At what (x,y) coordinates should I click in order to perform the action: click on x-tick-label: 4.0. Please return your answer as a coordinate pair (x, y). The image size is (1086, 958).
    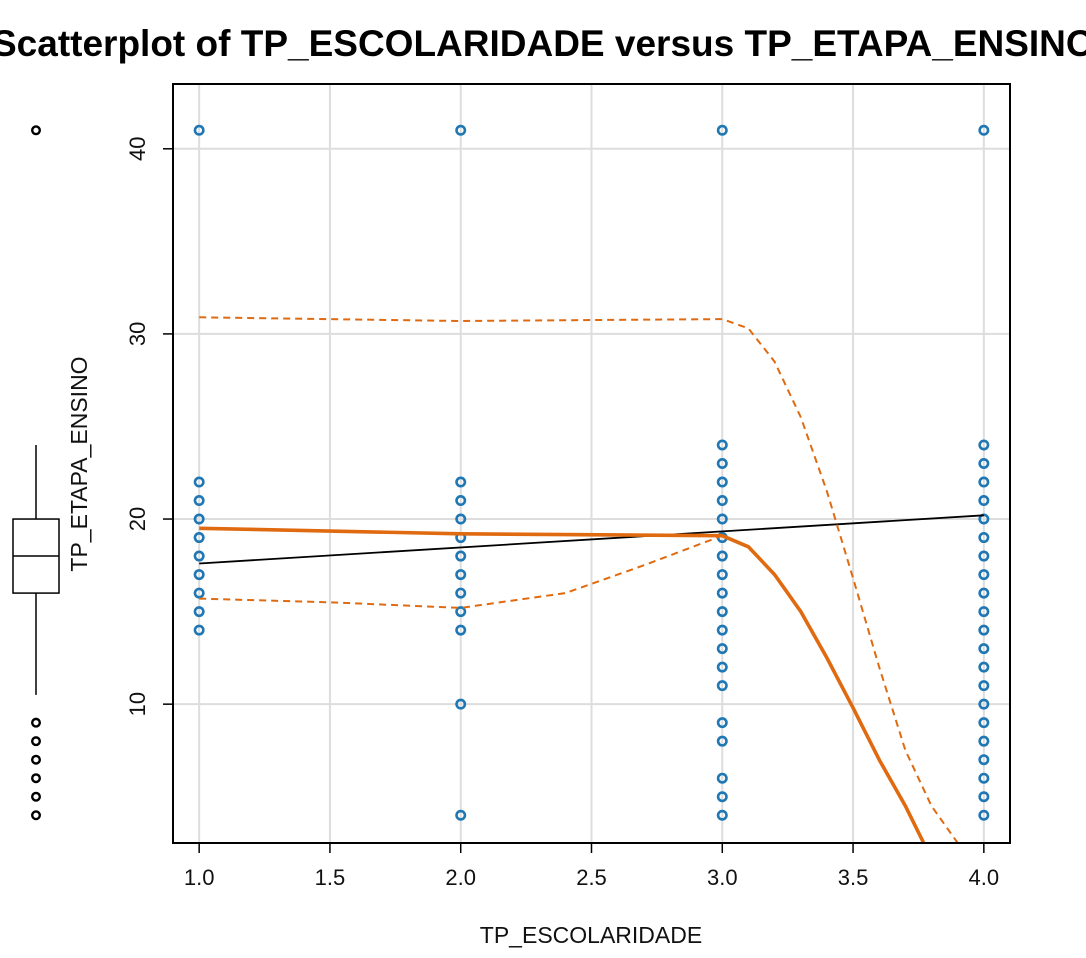
    Looking at the image, I should click on (984, 877).